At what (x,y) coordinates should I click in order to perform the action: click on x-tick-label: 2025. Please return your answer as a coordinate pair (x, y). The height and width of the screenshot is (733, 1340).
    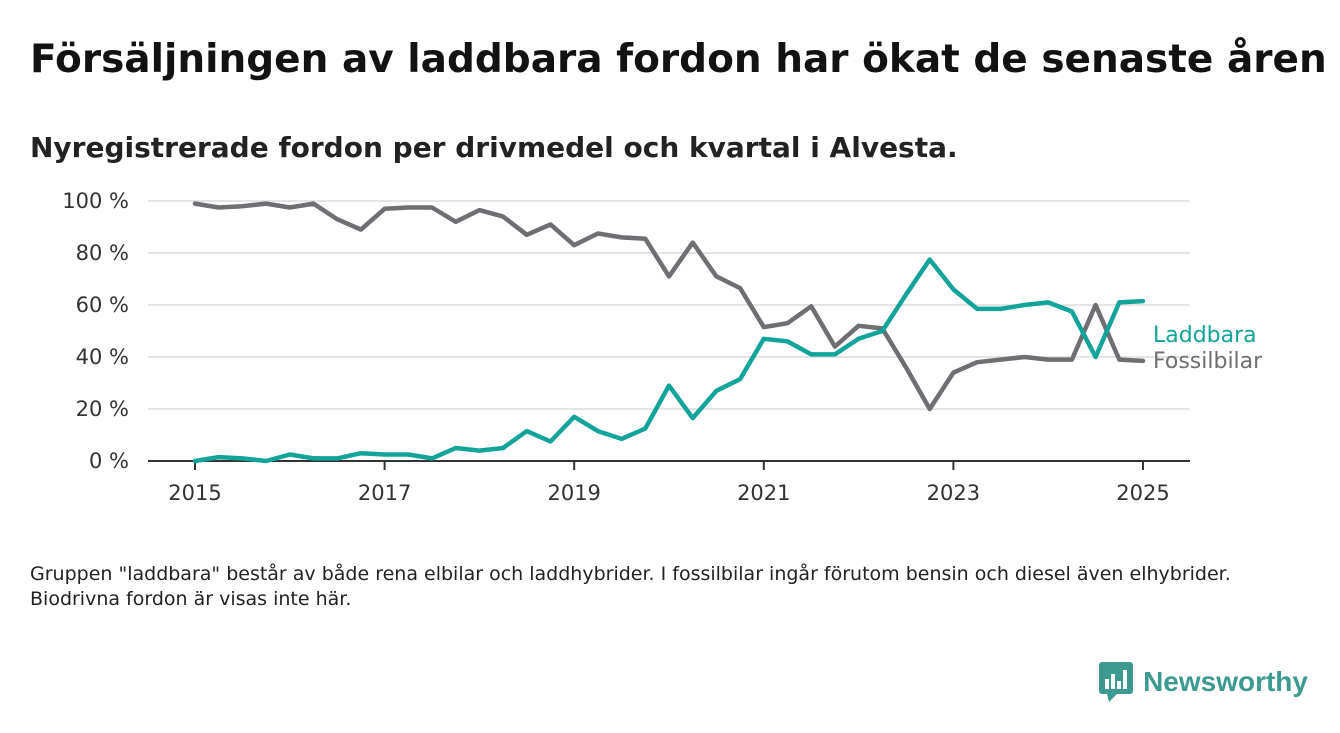
    Looking at the image, I should click on (1142, 493).